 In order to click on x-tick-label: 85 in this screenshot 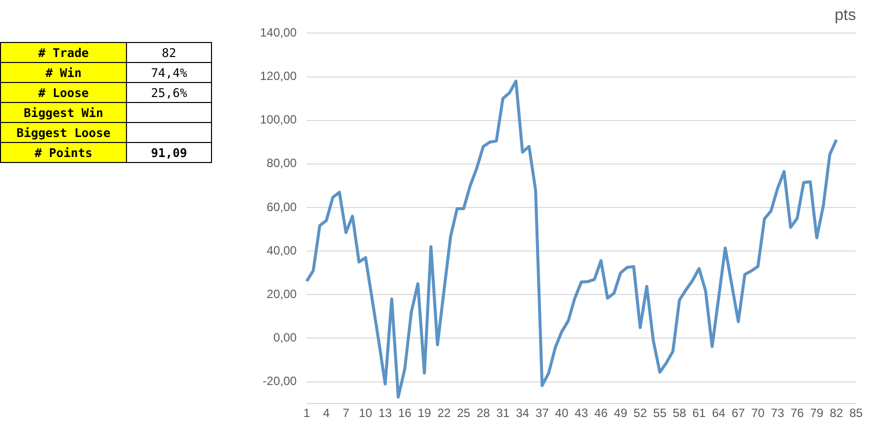, I will do `click(856, 413)`.